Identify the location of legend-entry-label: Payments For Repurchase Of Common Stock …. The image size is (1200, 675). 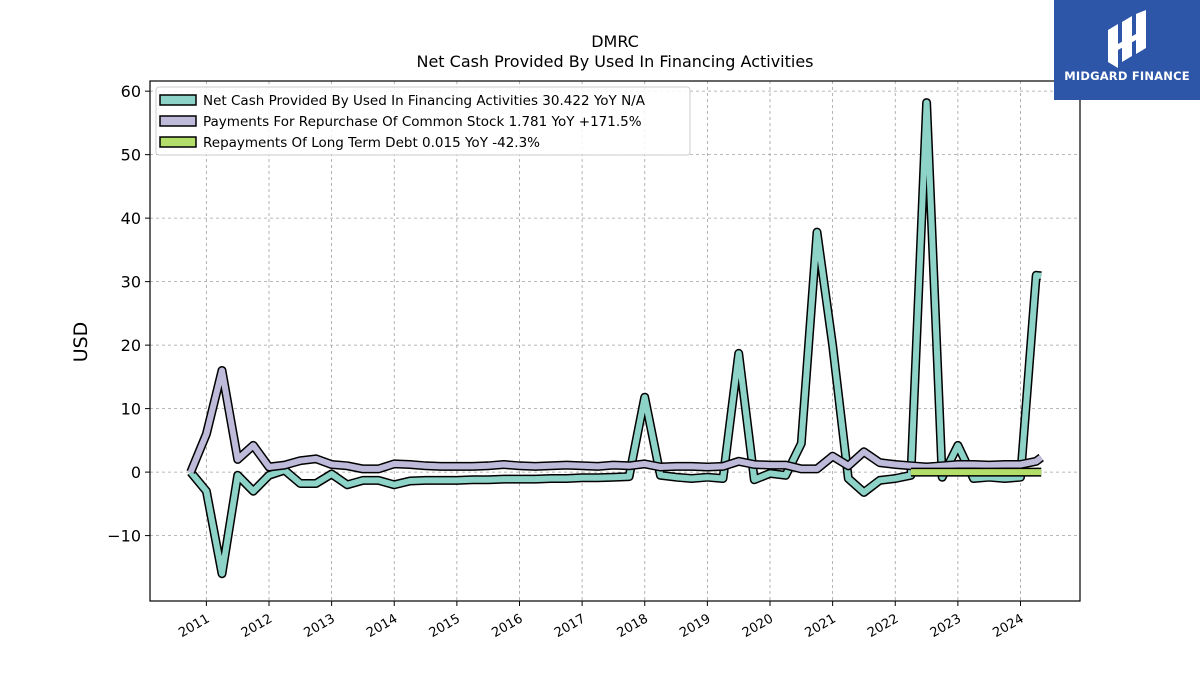
(422, 122).